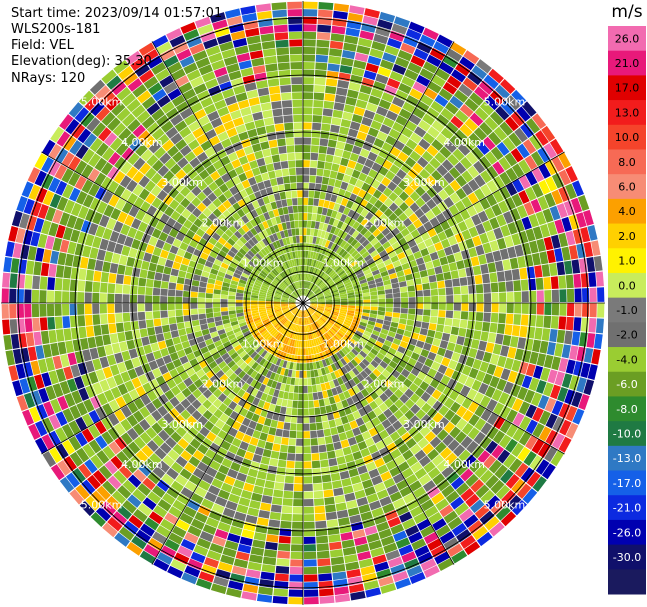 This screenshot has height=607, width=647. I want to click on colorbar-tick-label: 10.0, so click(627, 137).